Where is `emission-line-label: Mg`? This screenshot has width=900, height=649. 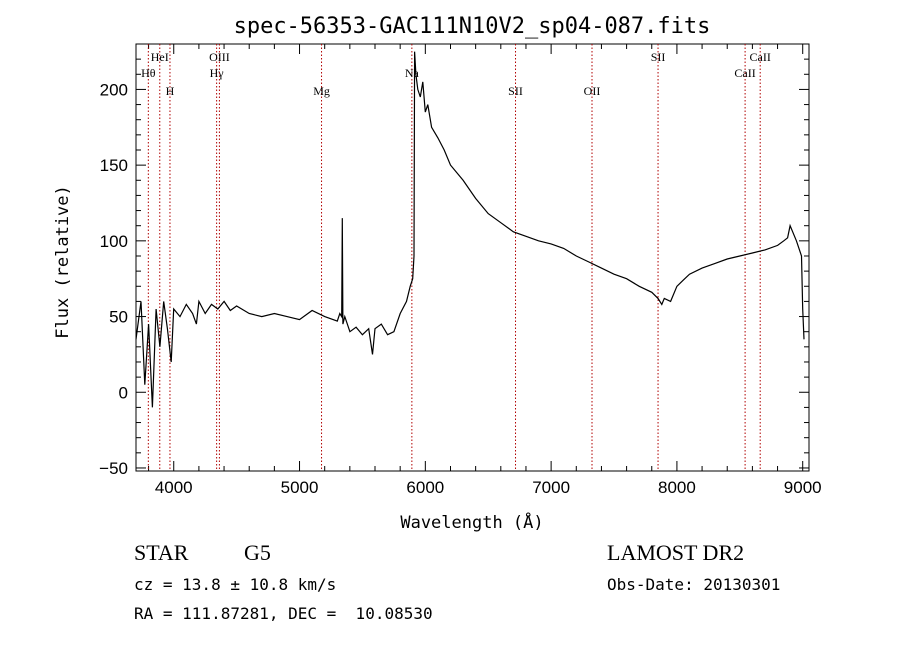 emission-line-label: Mg is located at coordinates (321, 91).